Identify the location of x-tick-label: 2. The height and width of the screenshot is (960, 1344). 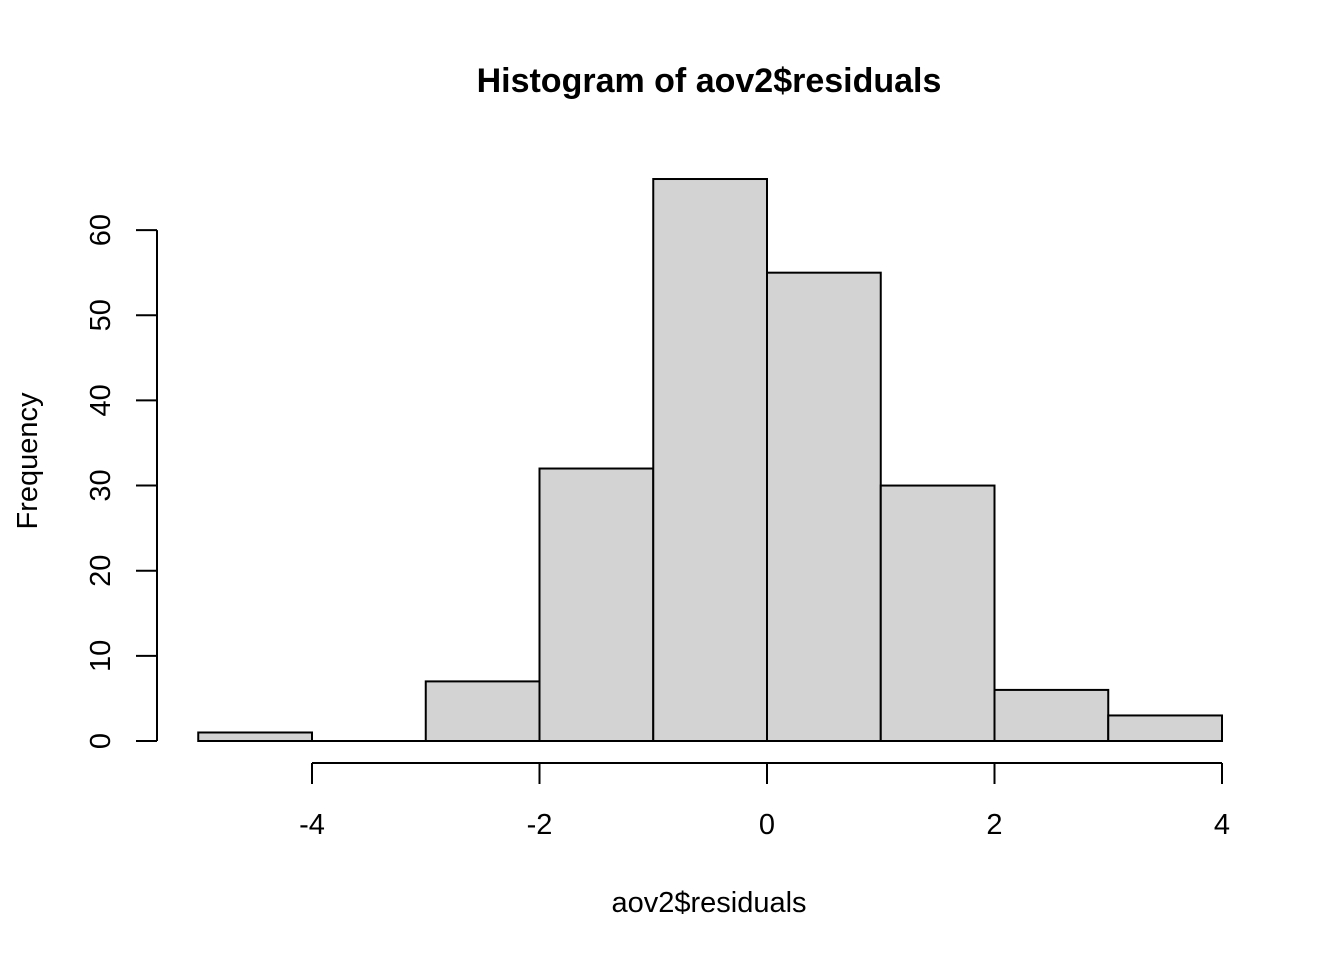
(994, 825).